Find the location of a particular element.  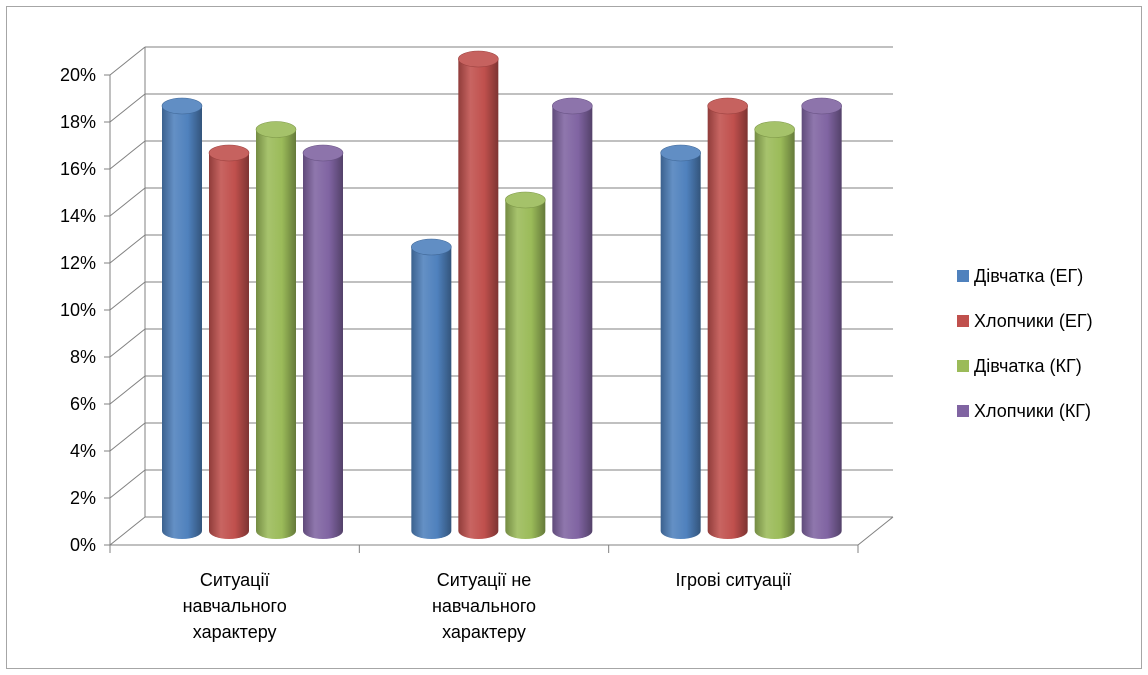

y-tick-label: 14% is located at coordinates (78, 216).